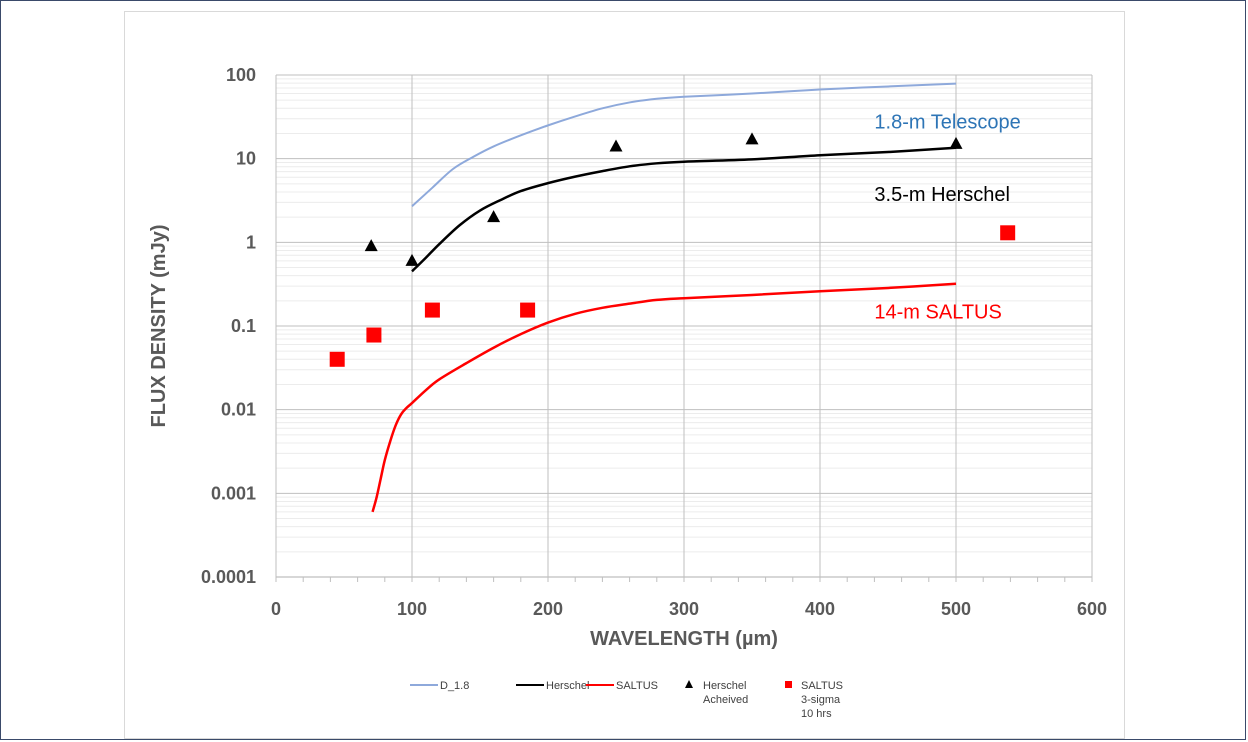 This screenshot has width=1248, height=742. I want to click on legend-label: D_1.8, so click(454, 686).